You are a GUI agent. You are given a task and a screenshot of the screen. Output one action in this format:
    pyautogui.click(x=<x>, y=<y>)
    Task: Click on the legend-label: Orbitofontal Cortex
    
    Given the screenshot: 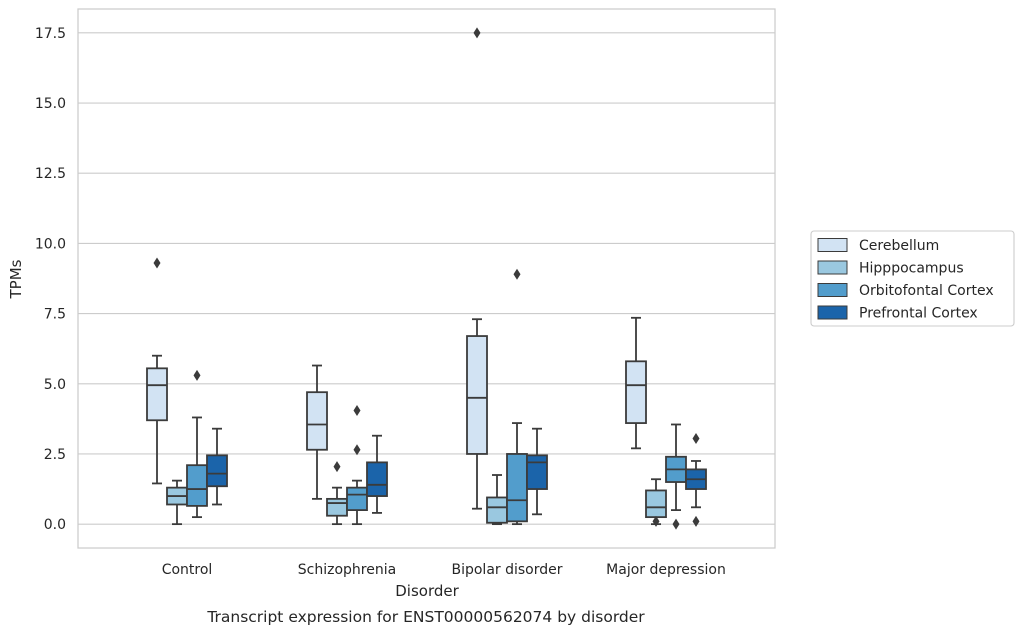 What is the action you would take?
    pyautogui.click(x=926, y=291)
    